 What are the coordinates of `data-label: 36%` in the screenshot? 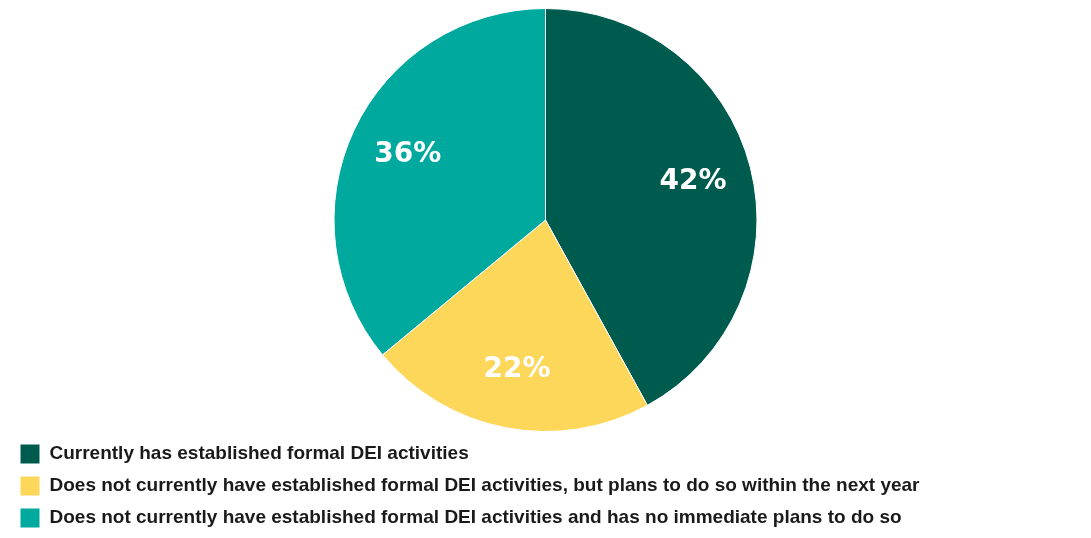 It's located at (408, 153).